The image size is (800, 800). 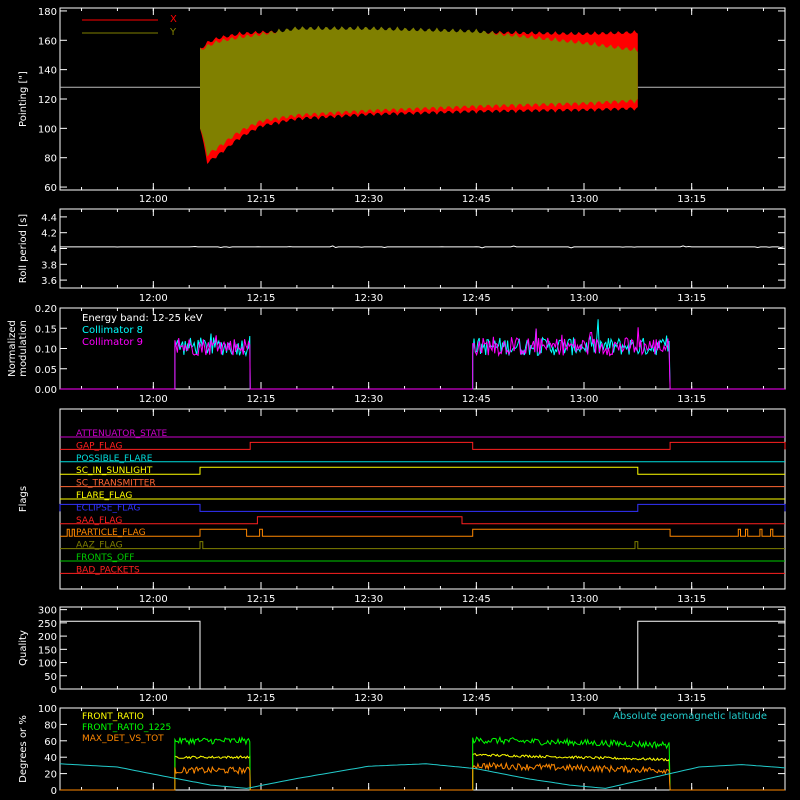 I want to click on legend-label-front-ratio-1225: FRONT_RATIO_1225, so click(x=126, y=728).